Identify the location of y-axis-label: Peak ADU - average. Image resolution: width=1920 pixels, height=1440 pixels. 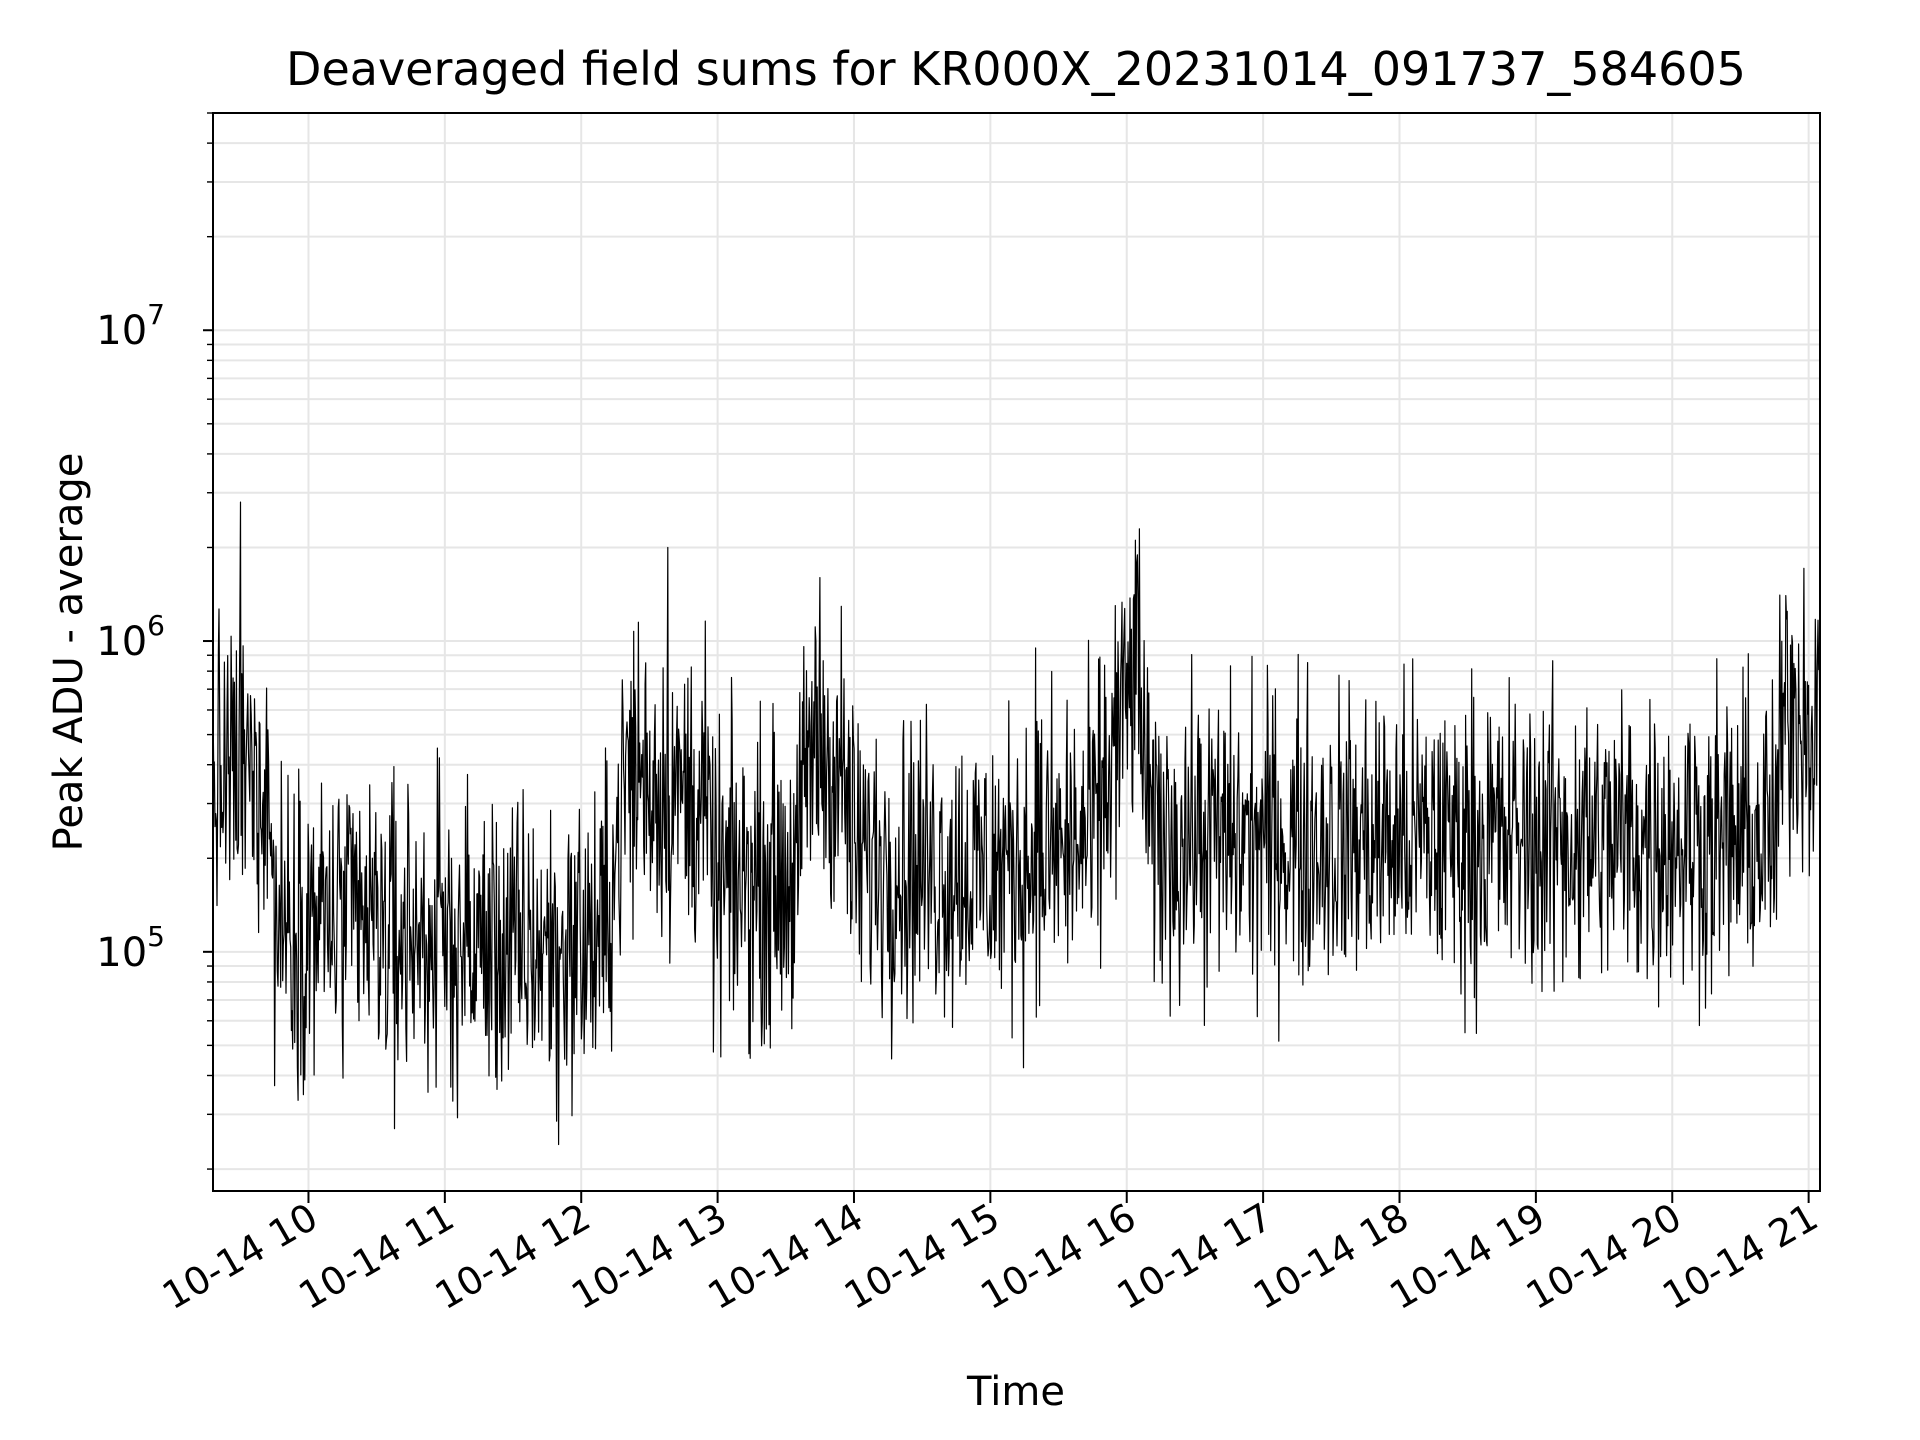
(69, 652).